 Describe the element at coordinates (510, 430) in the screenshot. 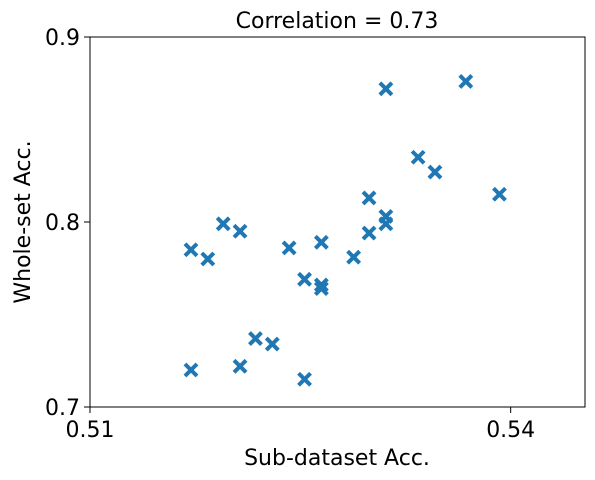

I see `x-tick-label: 0.54` at that location.